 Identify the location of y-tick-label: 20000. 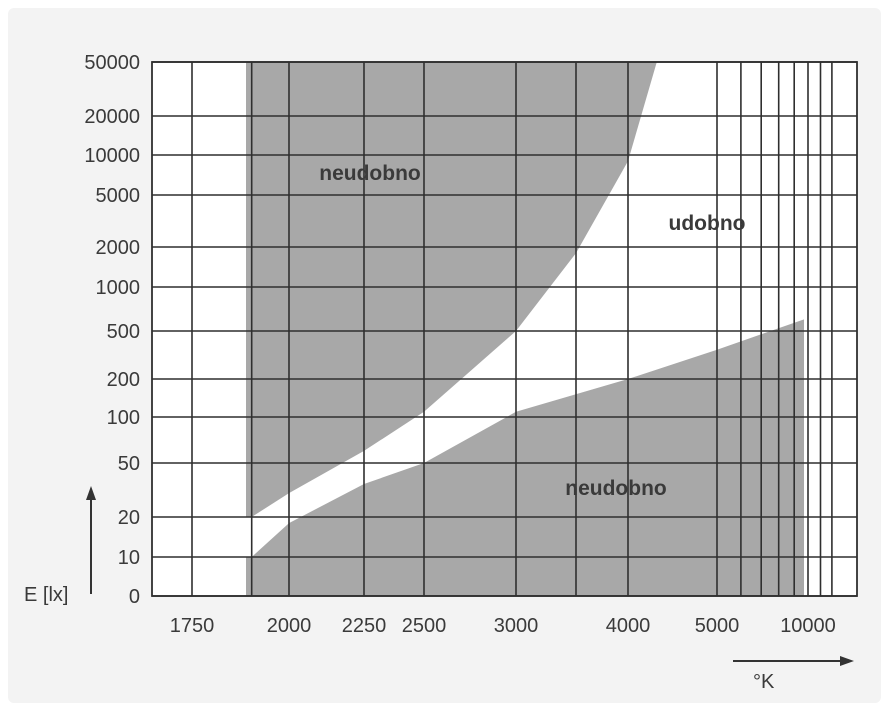
(112, 117).